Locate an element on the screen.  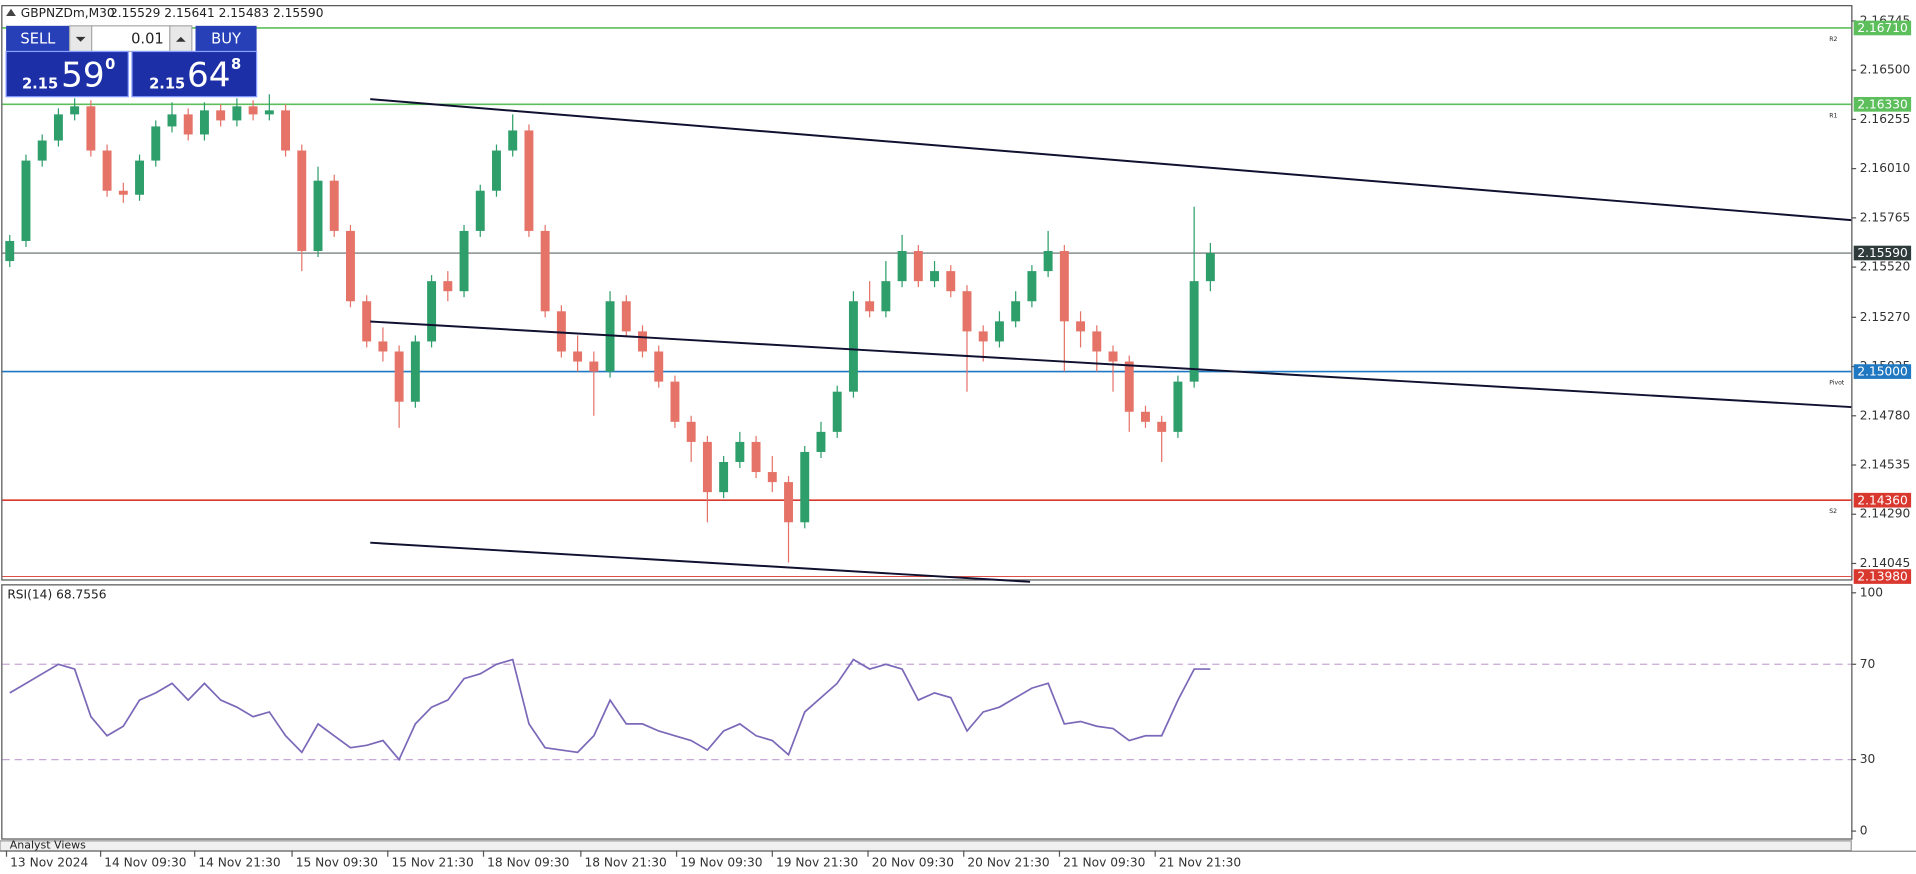
analyst-tab: Analyst Views is located at coordinates (48, 845).